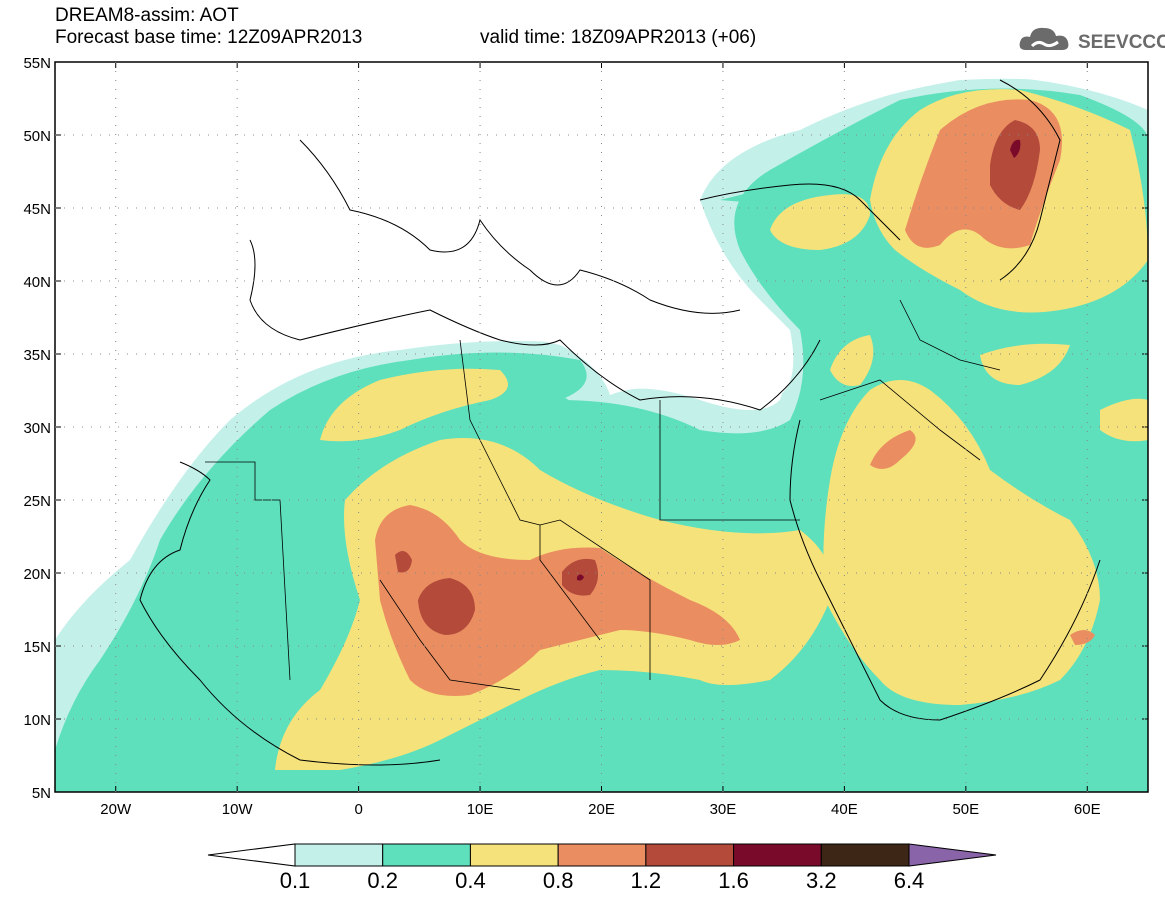 The image size is (1165, 905). What do you see at coordinates (723, 809) in the screenshot?
I see `lon-label: 30E` at bounding box center [723, 809].